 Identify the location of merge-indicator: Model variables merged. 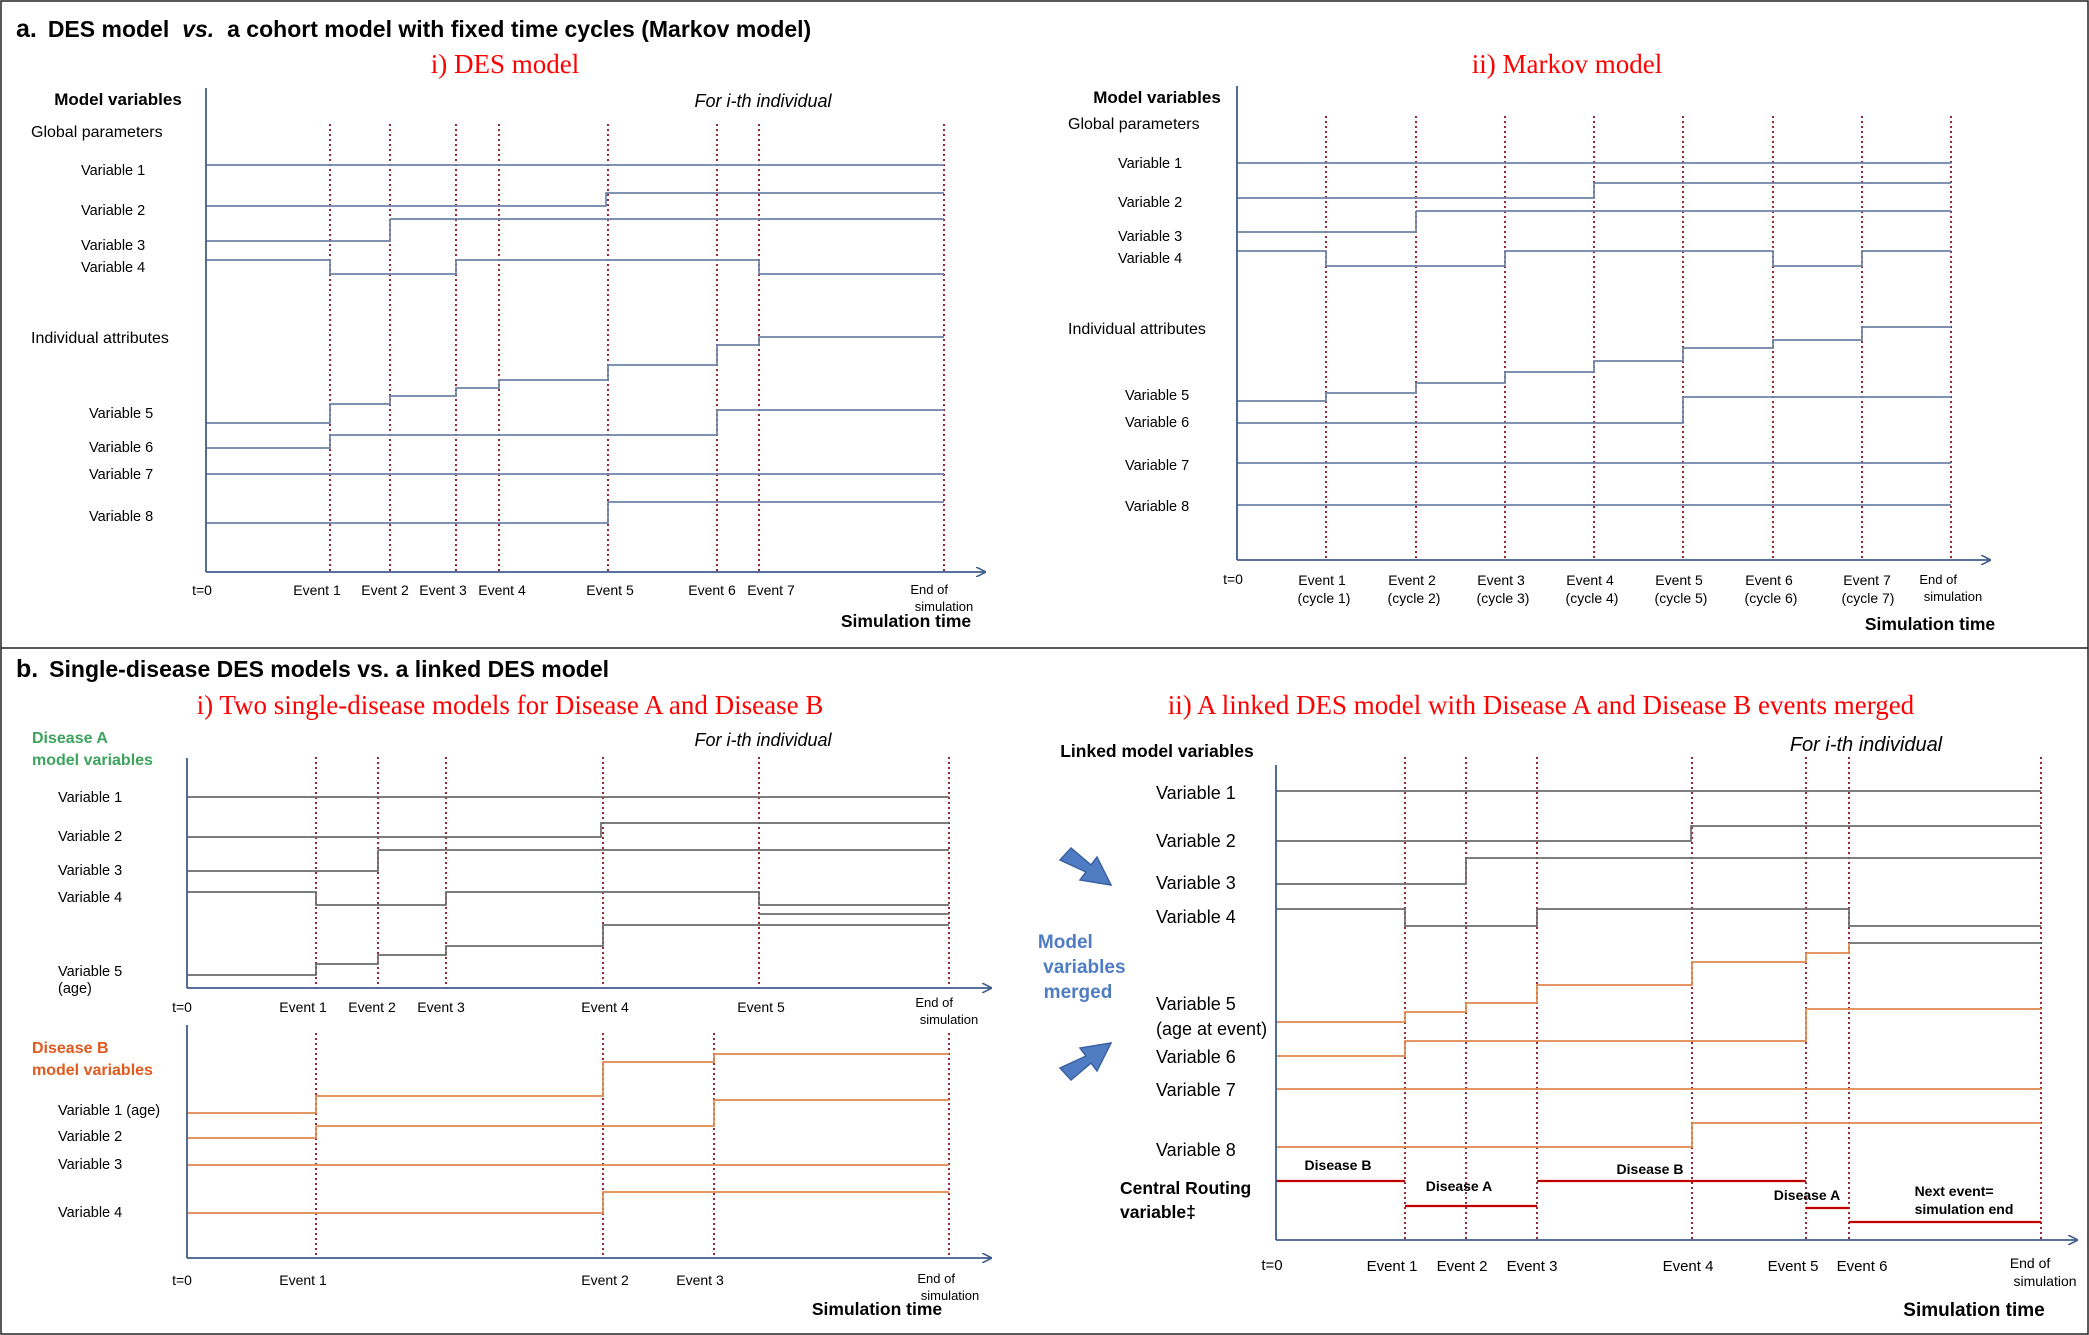
(1084, 964).